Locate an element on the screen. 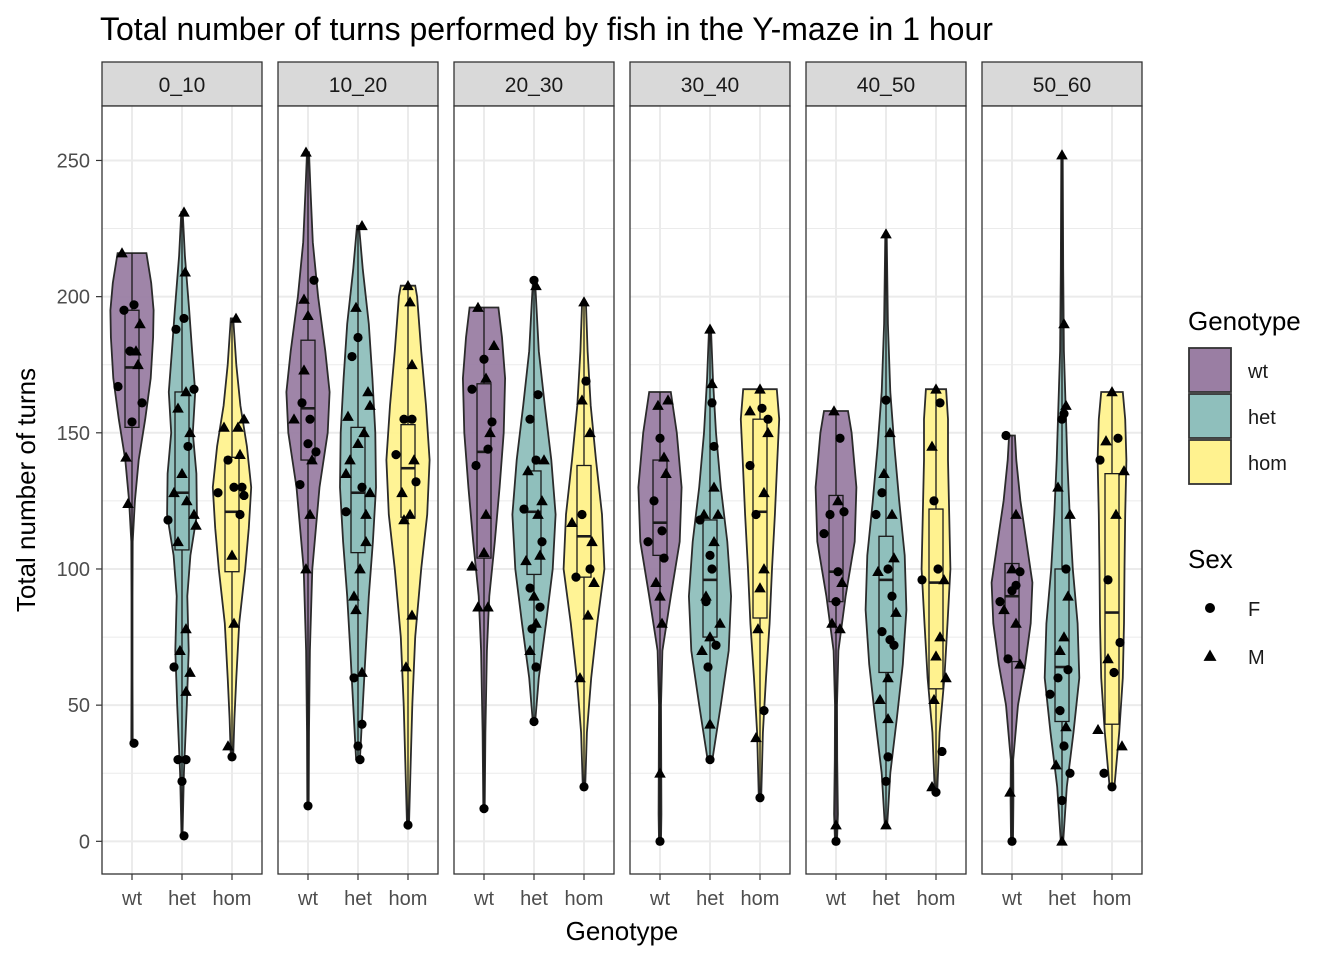 The height and width of the screenshot is (960, 1344). y-axis-title: Total number of turns is located at coordinates (26, 490).